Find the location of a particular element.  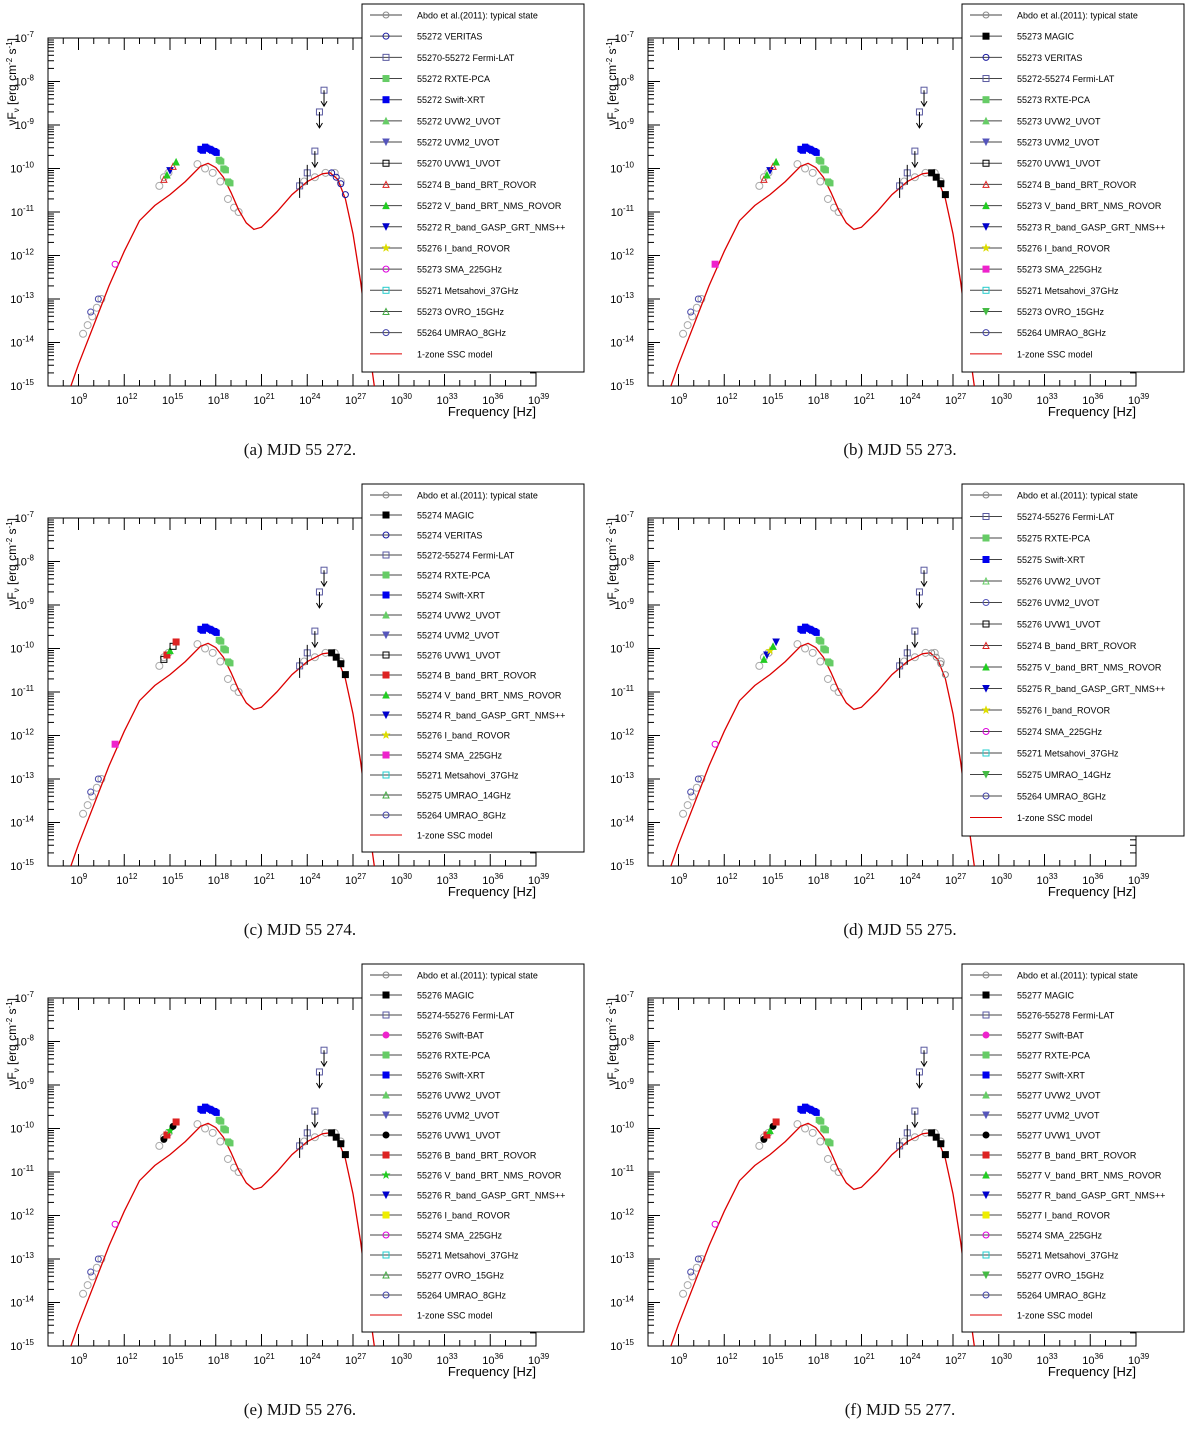

legend-entry: 55275 UMRAO_14GHz is located at coordinates (441, 796).